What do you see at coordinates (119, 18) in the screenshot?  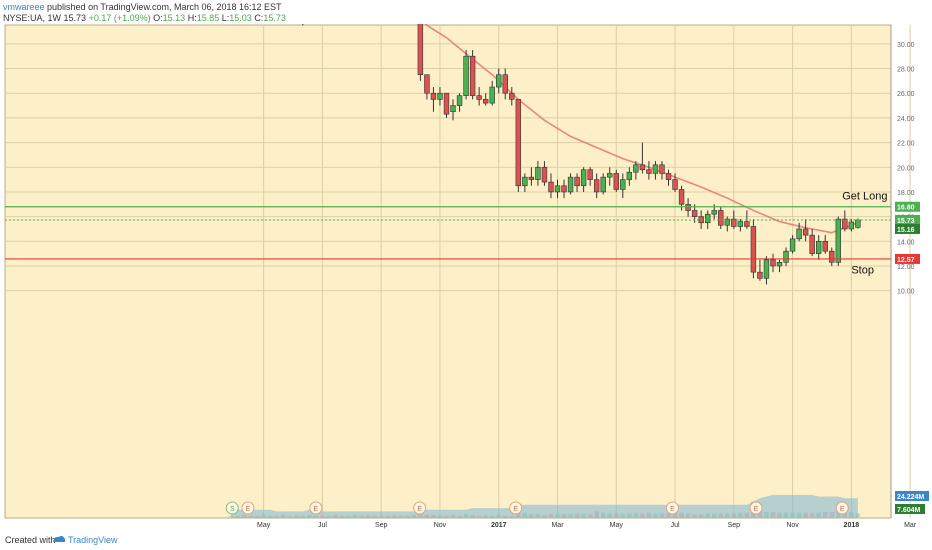 I see `price-change: +0.17 (+1.09%)` at bounding box center [119, 18].